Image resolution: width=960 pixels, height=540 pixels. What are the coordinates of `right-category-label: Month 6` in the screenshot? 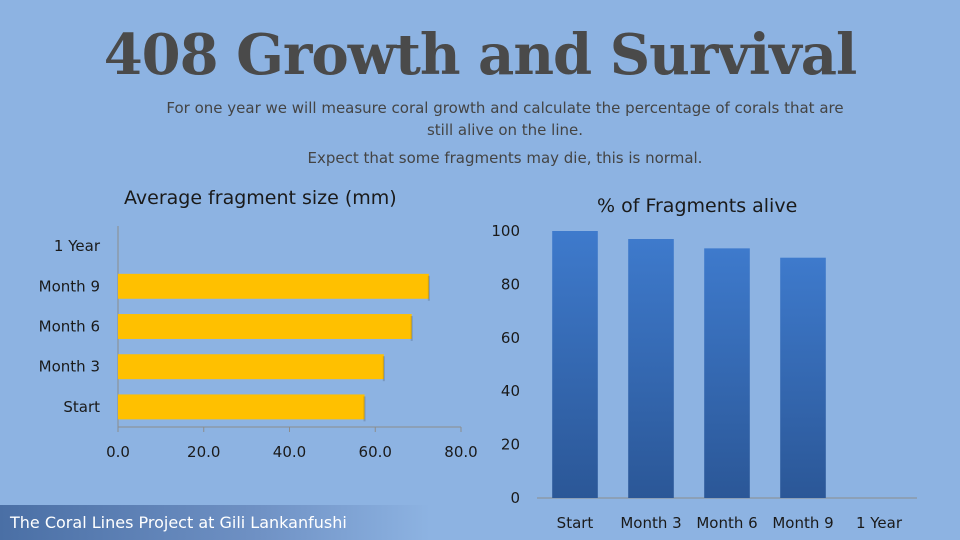 It's located at (726, 523).